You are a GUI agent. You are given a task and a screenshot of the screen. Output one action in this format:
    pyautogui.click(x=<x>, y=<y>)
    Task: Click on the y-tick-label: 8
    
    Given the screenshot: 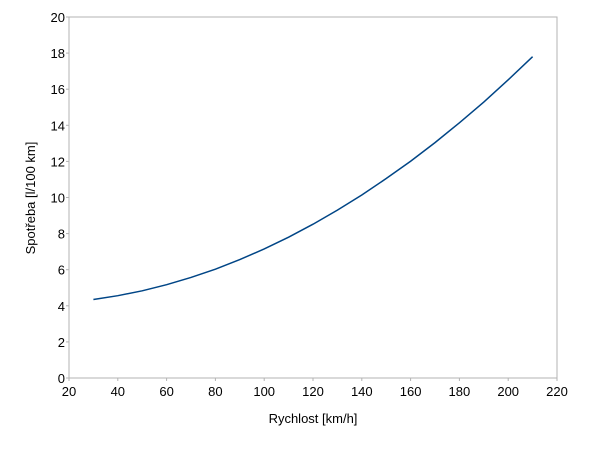 What is the action you would take?
    pyautogui.click(x=61, y=234)
    